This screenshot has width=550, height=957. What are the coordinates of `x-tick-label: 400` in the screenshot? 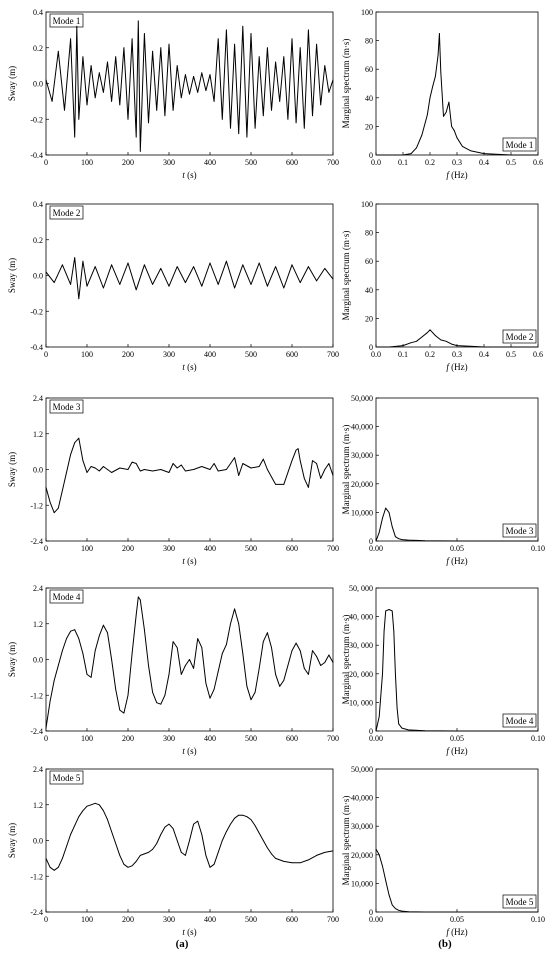 It's located at (210, 548).